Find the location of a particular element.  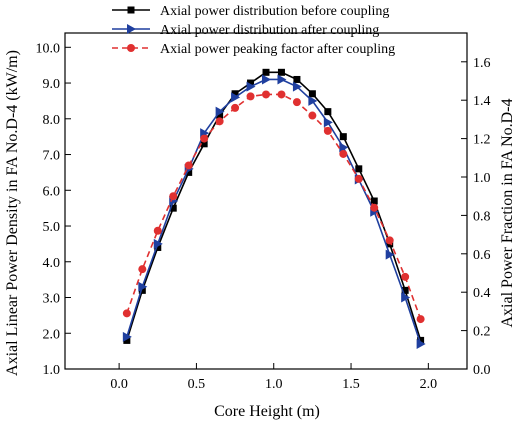

y-right-tick-label: 1.0 is located at coordinates (482, 178).